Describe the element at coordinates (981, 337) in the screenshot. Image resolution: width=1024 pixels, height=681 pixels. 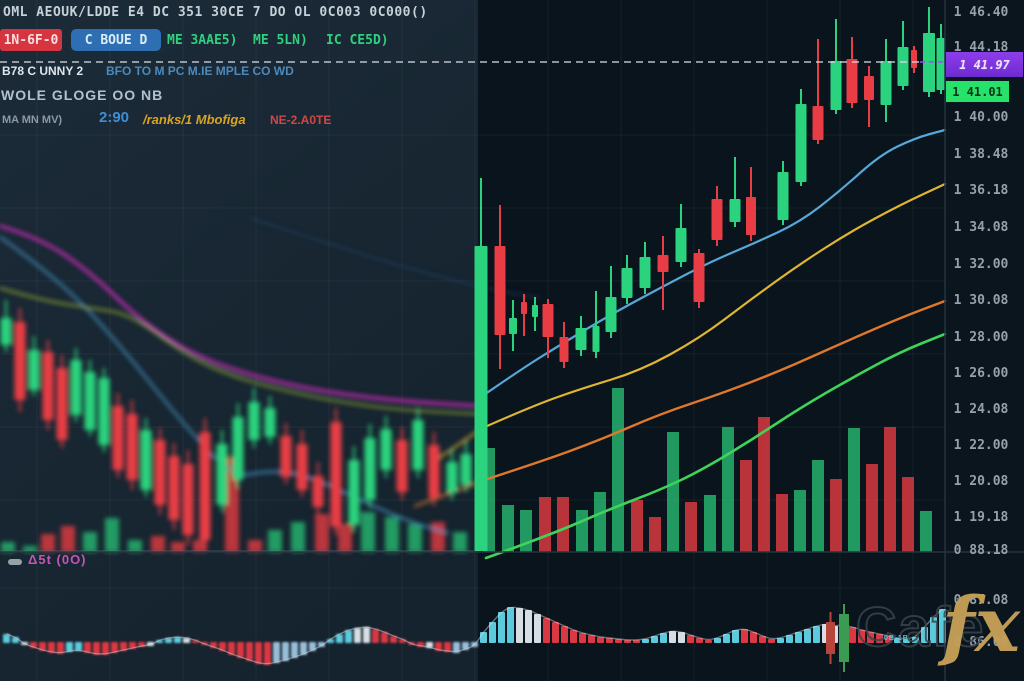
I see `price-axis-label: 1 28.00` at that location.